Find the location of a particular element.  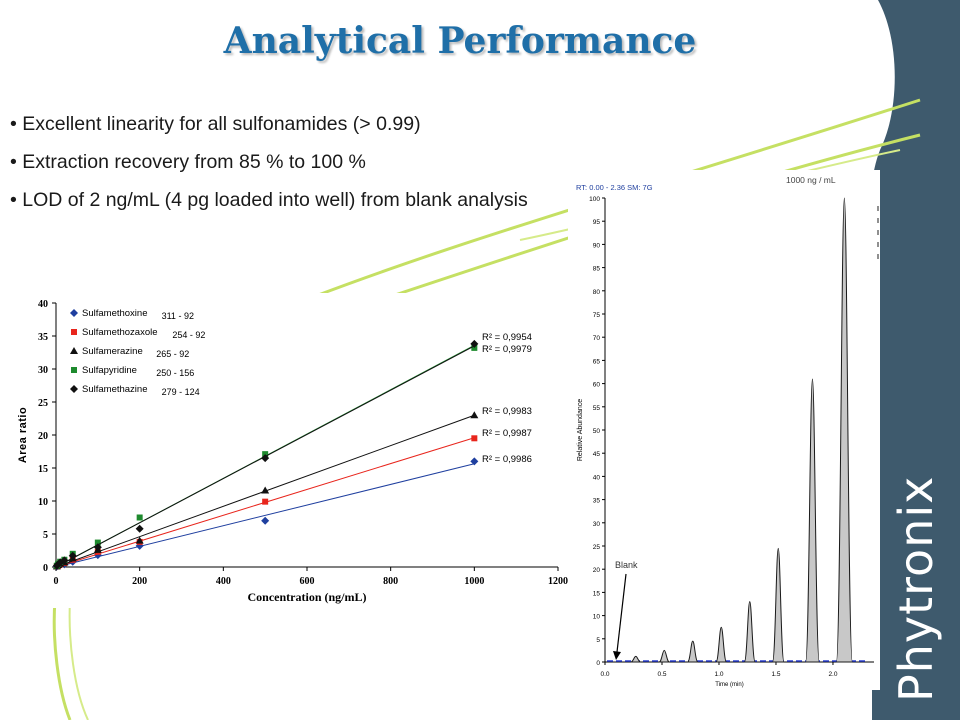

concentration-label: 1000 ng / mL is located at coordinates (811, 180).